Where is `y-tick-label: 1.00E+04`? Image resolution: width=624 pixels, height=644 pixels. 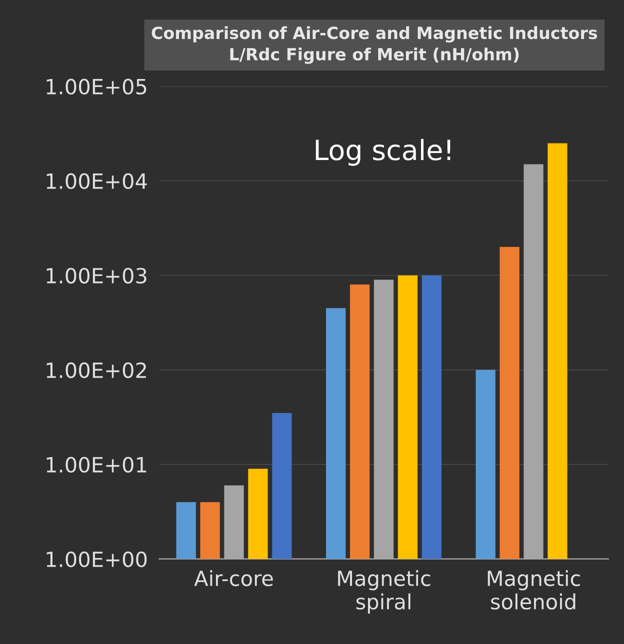
y-tick-label: 1.00E+04 is located at coordinates (96, 181).